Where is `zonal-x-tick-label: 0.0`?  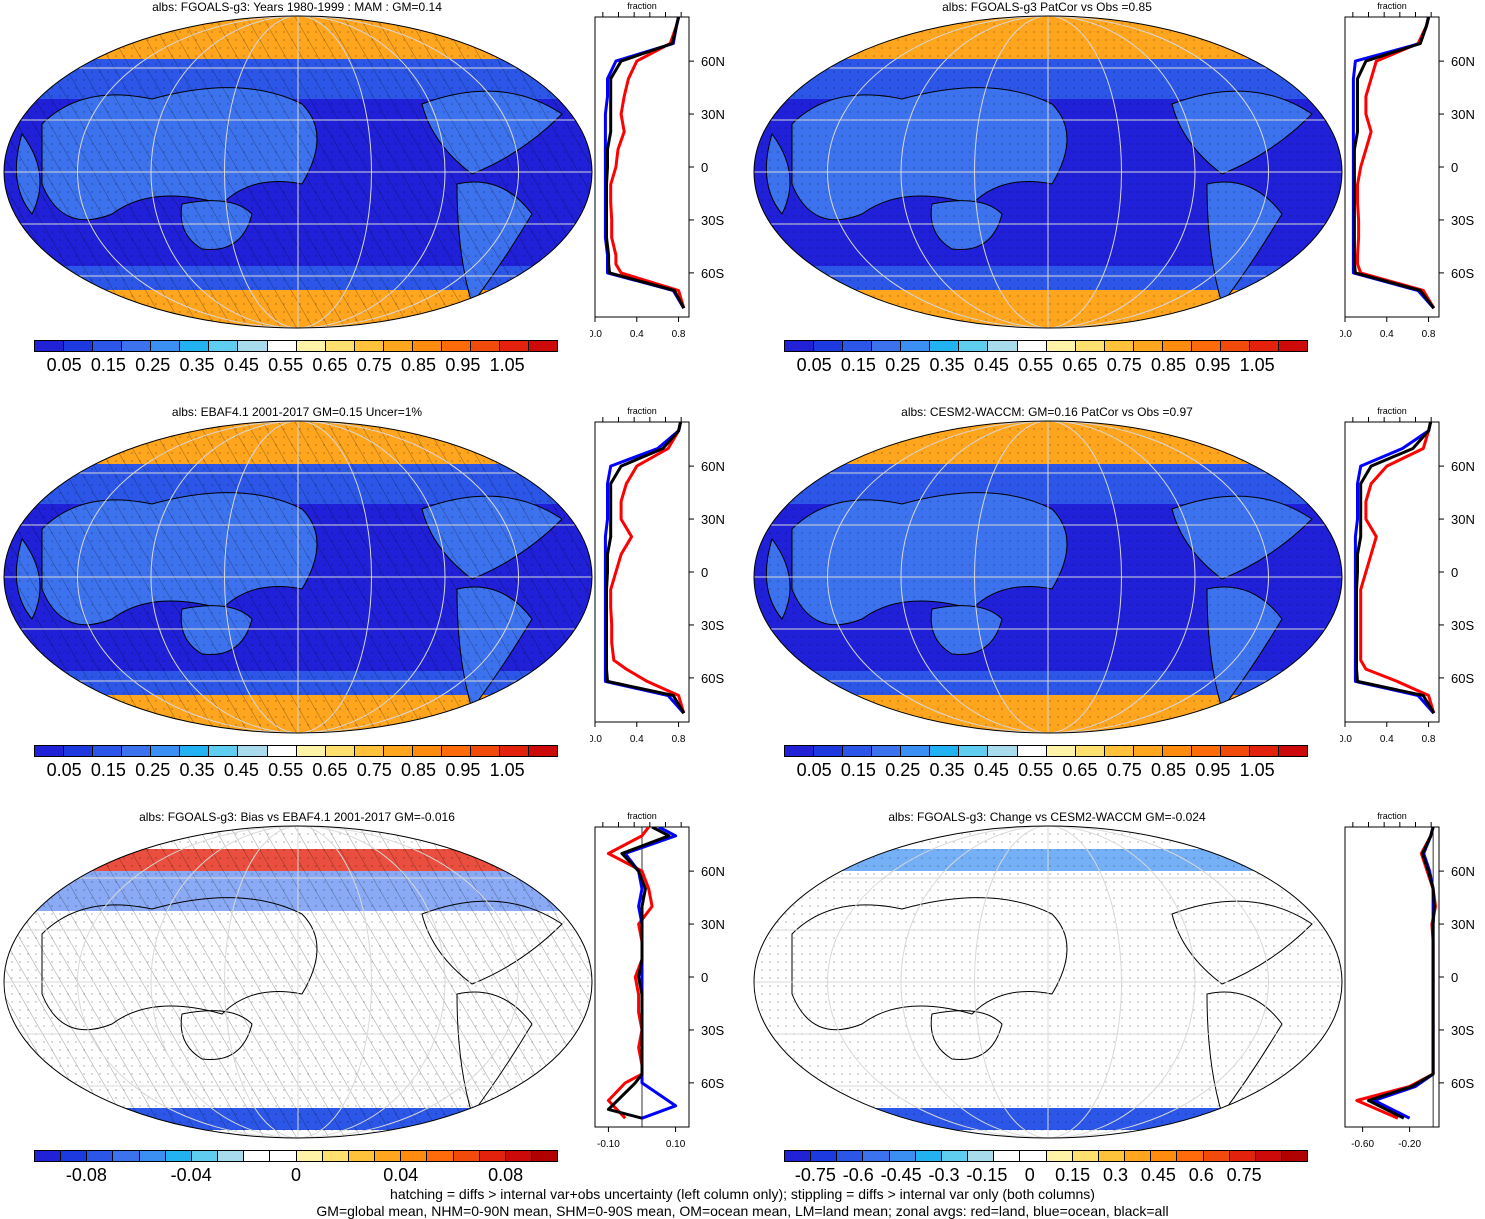 zonal-x-tick-label: 0.0 is located at coordinates (1346, 334).